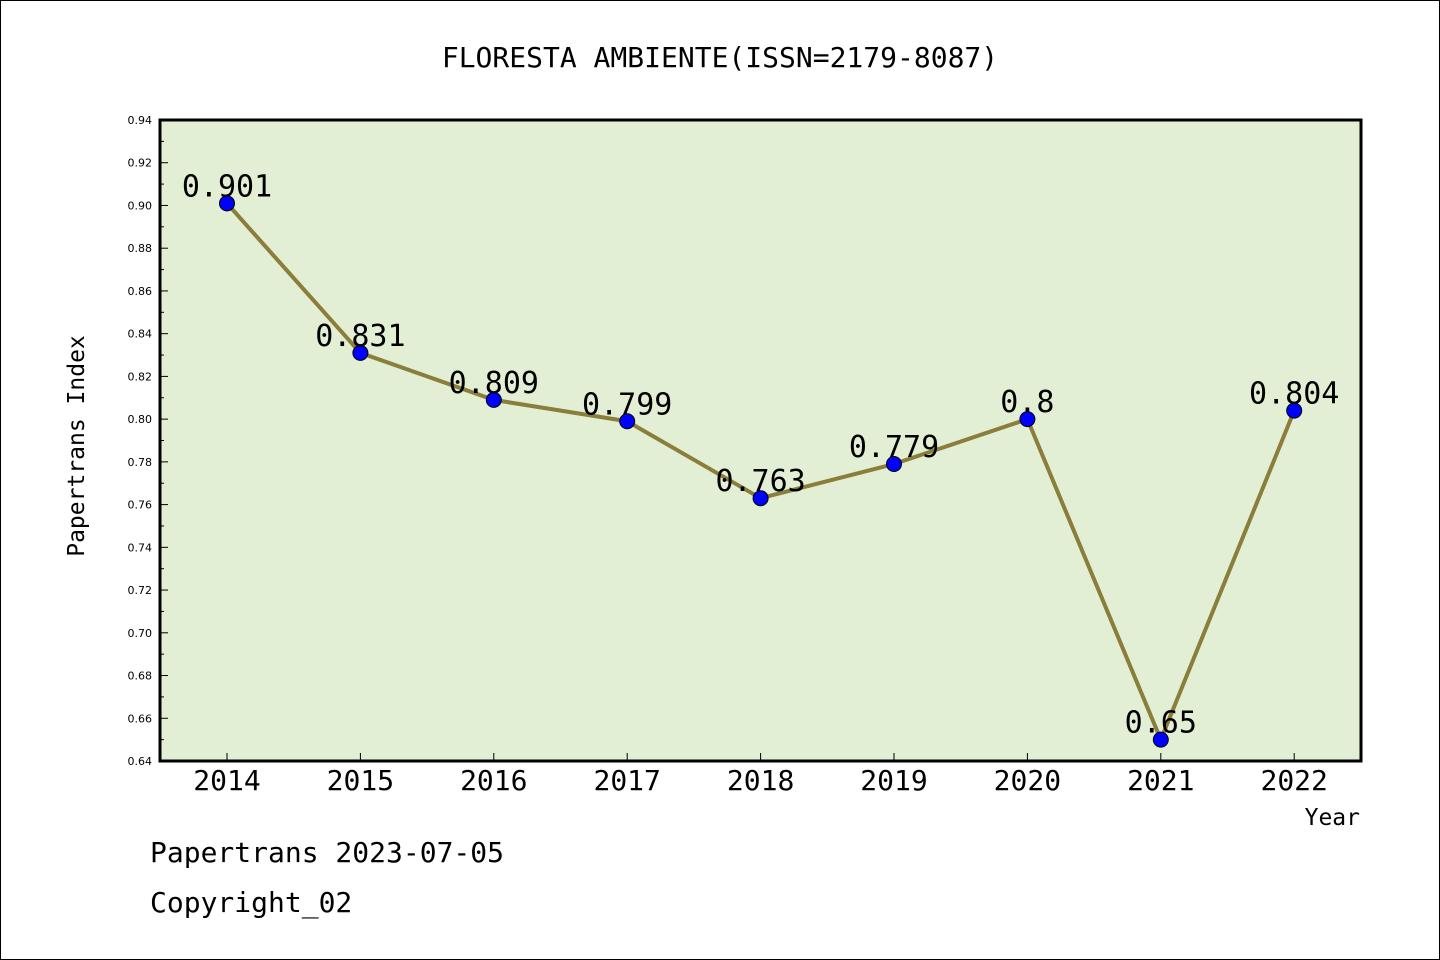 This screenshot has height=960, width=1440. Describe the element at coordinates (226, 780) in the screenshot. I see `x-tick-label: 2014` at that location.